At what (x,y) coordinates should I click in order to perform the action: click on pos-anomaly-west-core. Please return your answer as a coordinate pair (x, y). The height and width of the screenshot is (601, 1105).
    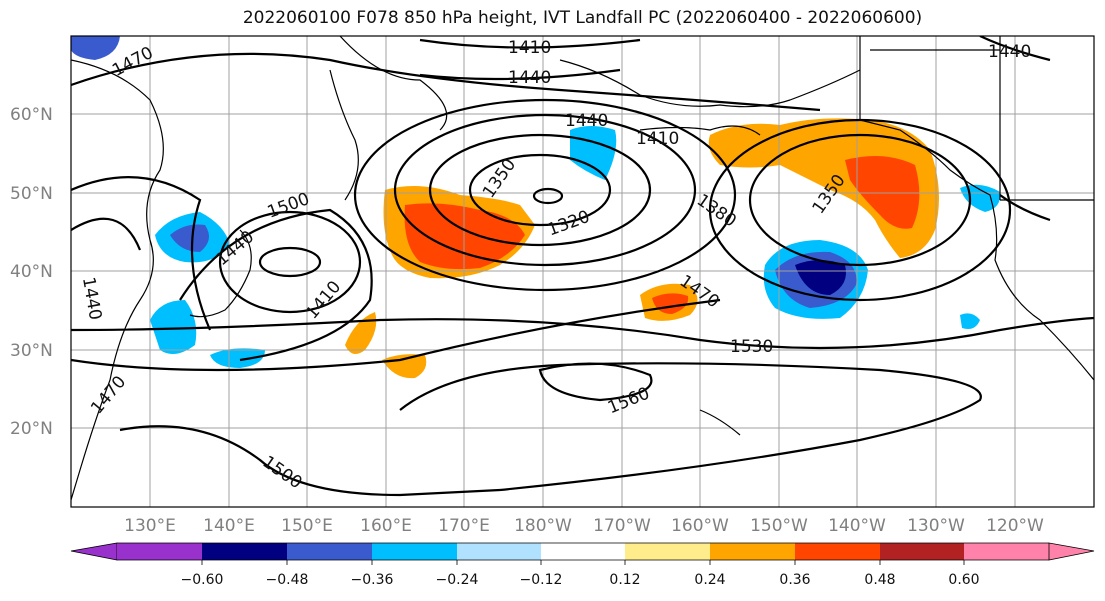
    Looking at the image, I should click on (464, 236).